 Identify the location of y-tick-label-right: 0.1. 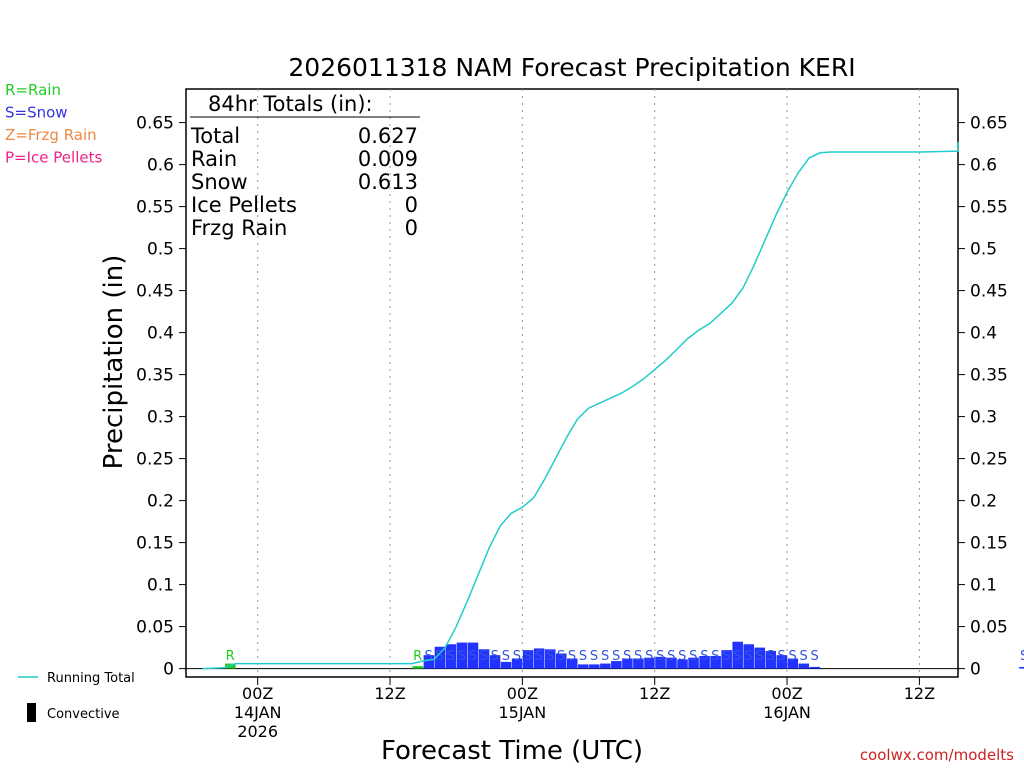
(983, 586).